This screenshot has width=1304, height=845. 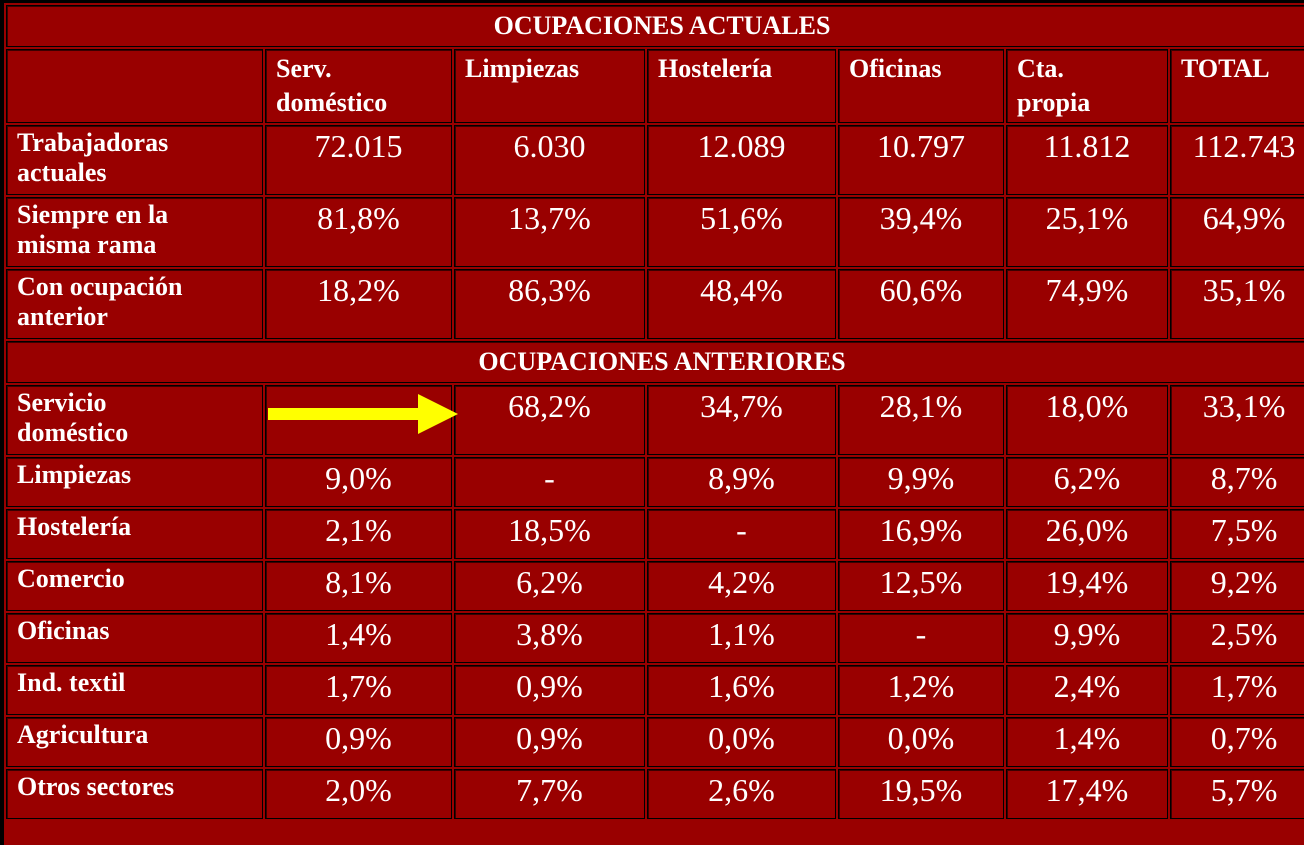 I want to click on row-label: Comercio, so click(x=134, y=586).